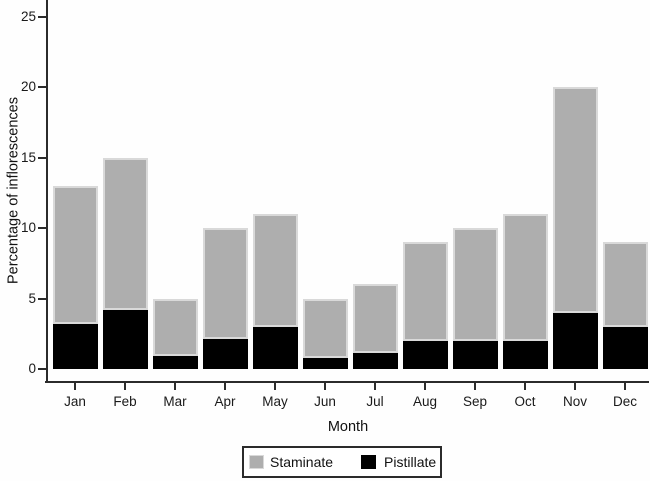 This screenshot has width=650, height=481. Describe the element at coordinates (275, 401) in the screenshot. I see `x-tick-label-may: May` at that location.